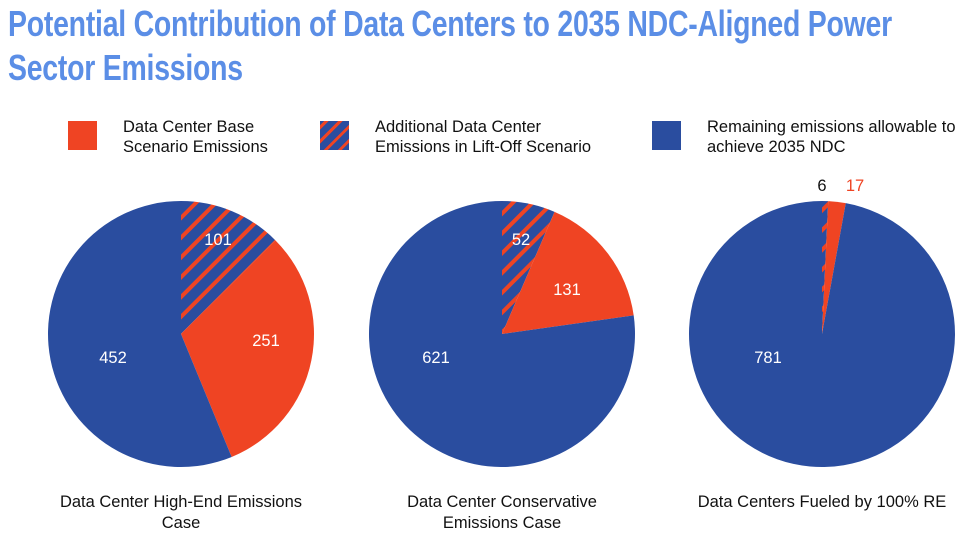  Describe the element at coordinates (113, 358) in the screenshot. I see `data-label: 452` at that location.